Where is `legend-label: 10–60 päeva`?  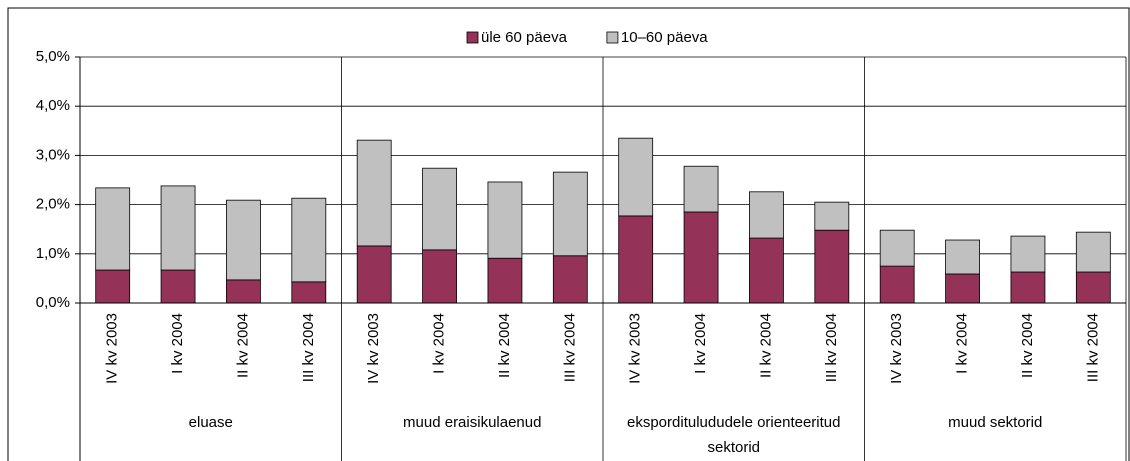
legend-label: 10–60 päeva is located at coordinates (664, 37).